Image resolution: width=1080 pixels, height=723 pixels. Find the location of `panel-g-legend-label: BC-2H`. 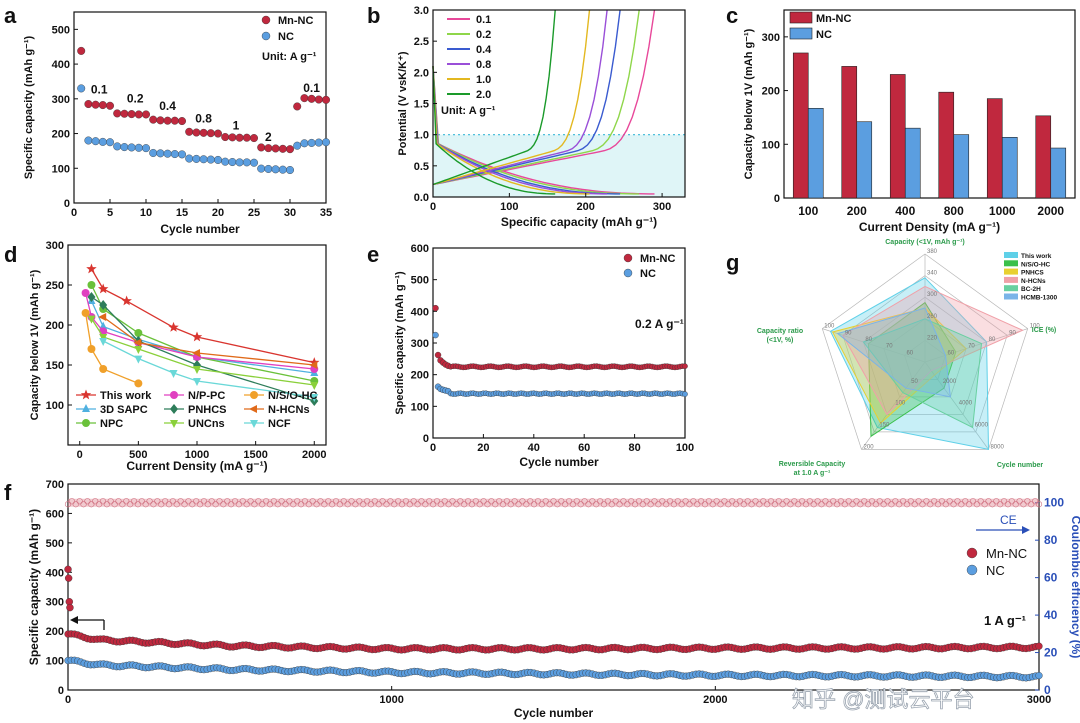

panel-g-legend-label: BC-2H is located at coordinates (1031, 289).